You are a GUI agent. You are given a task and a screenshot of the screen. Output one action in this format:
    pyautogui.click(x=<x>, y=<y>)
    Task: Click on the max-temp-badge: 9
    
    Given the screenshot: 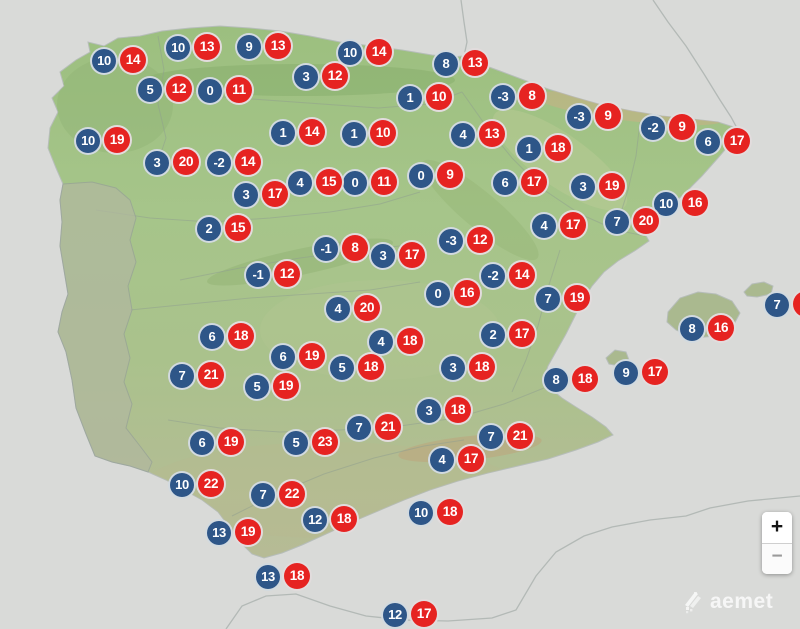 What is the action you would take?
    pyautogui.click(x=450, y=175)
    